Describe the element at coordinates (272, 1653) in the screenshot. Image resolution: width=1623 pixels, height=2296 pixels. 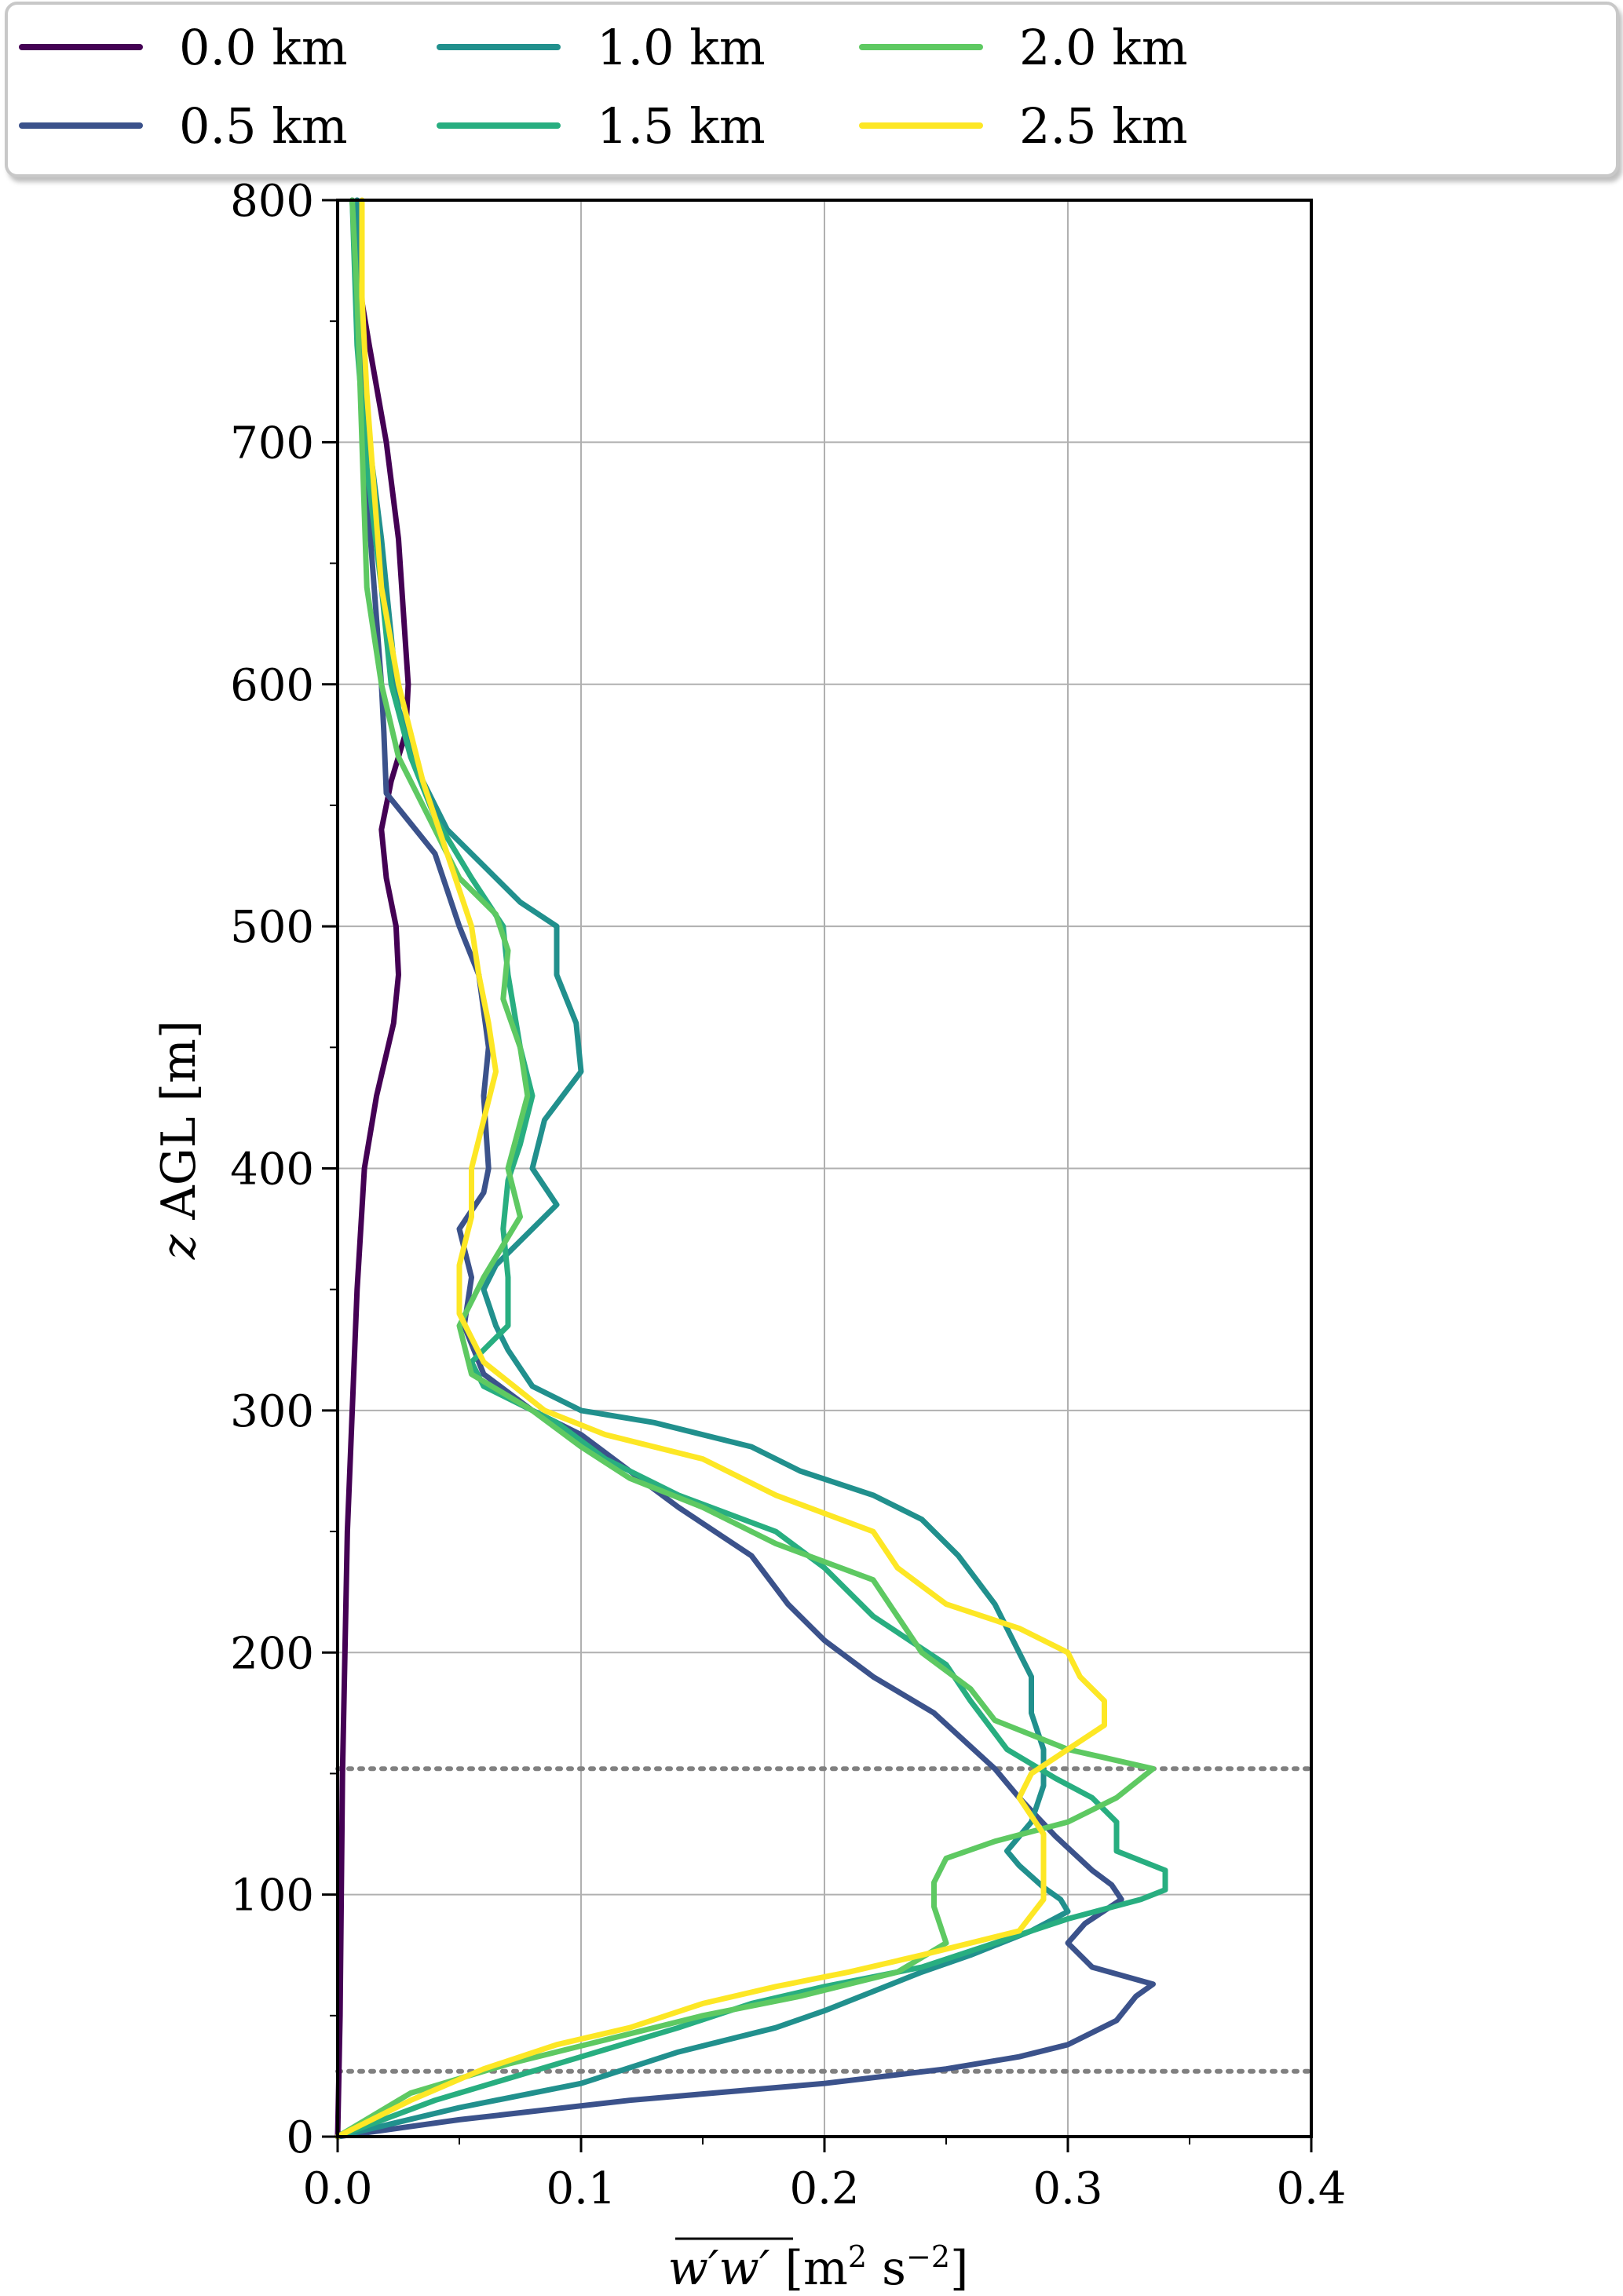
I see `y-tick-label: 200` at that location.